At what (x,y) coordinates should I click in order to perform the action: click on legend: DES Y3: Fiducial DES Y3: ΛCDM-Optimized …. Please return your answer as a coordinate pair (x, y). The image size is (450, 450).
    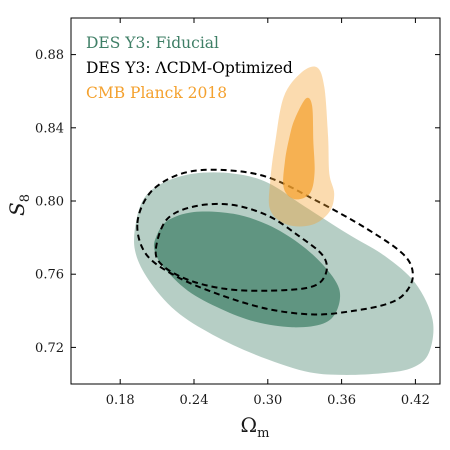
    Looking at the image, I should click on (189, 68).